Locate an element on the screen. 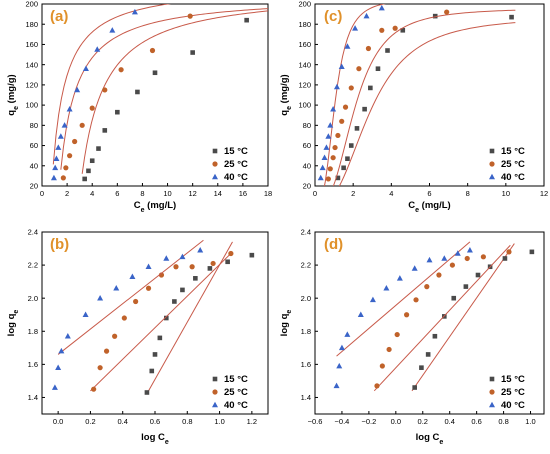  y-axis-title: log qe is located at coordinates (286, 323).